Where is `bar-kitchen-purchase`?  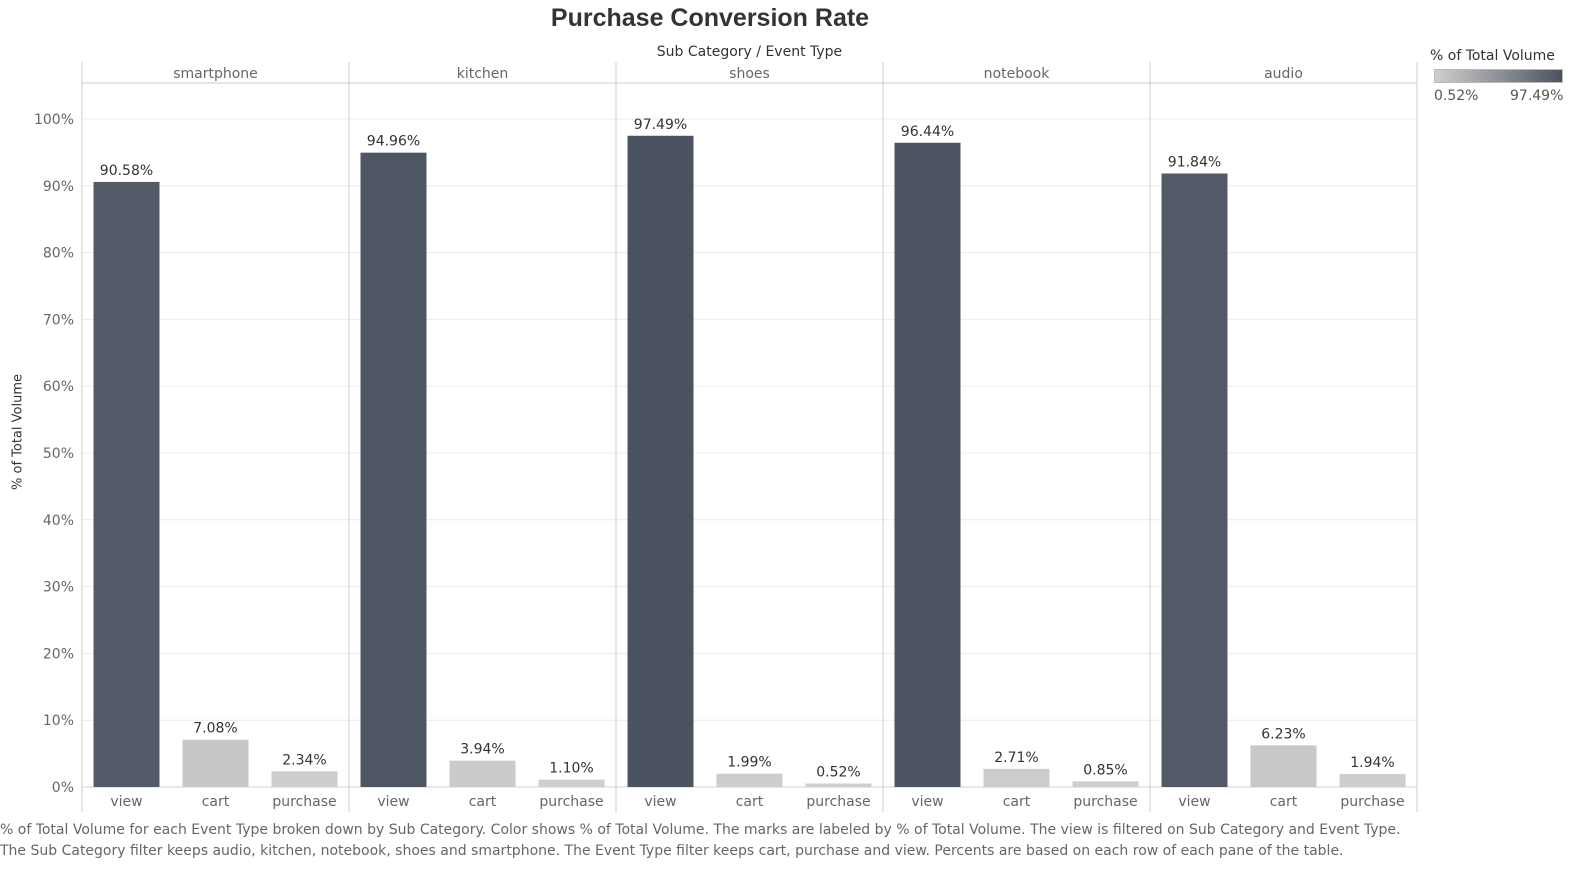 bar-kitchen-purchase is located at coordinates (571, 783).